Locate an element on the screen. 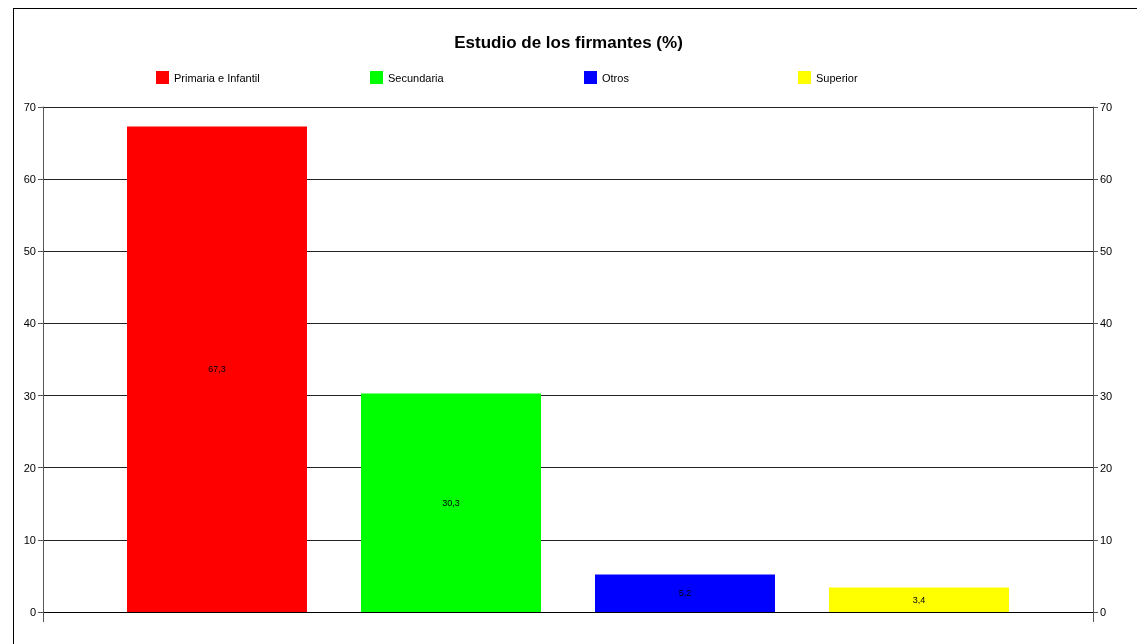 This screenshot has height=644, width=1137. y-tick-label: 0 is located at coordinates (32, 612).